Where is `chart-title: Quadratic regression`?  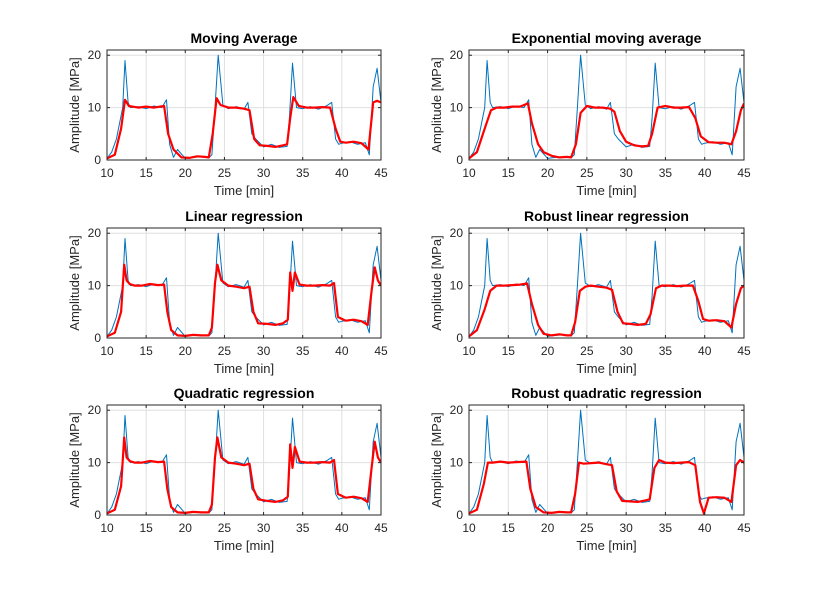
chart-title: Quadratic regression is located at coordinates (244, 393).